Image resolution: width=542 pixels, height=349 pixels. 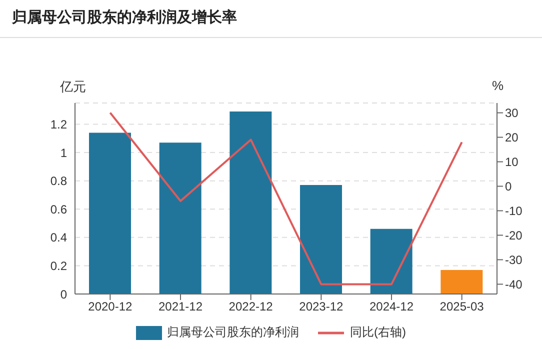 What do you see at coordinates (59, 124) in the screenshot?
I see `y-tick-label: 1.2` at bounding box center [59, 124].